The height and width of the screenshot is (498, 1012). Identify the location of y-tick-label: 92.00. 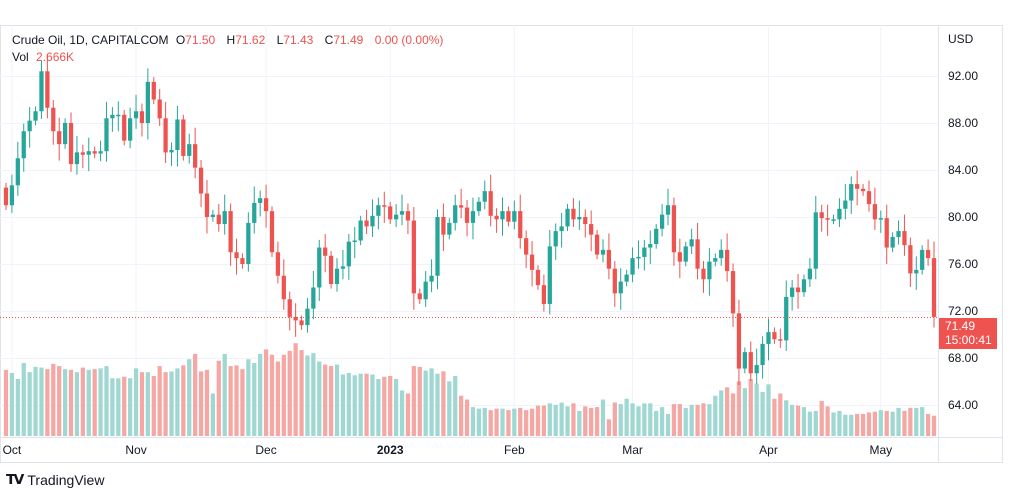
(963, 76).